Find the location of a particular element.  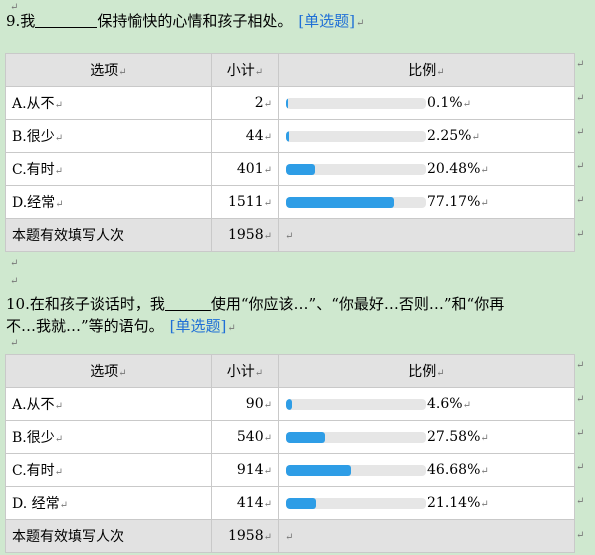

option-percent: 2.25%↵ is located at coordinates (453, 136).